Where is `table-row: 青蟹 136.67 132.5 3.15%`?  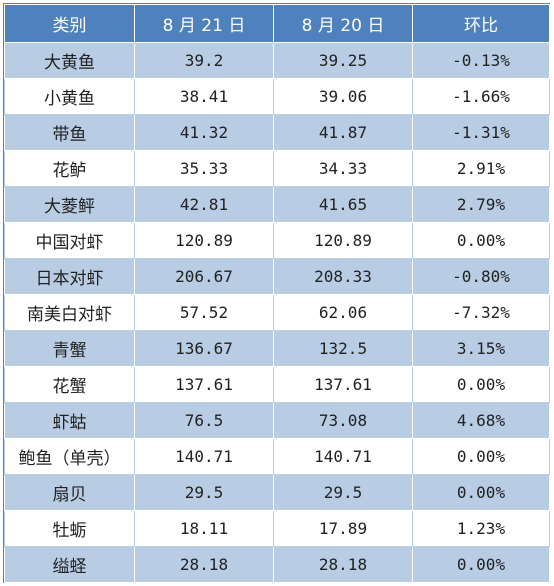
table-row: 青蟹 136.67 132.5 3.15% is located at coordinates (277, 348).